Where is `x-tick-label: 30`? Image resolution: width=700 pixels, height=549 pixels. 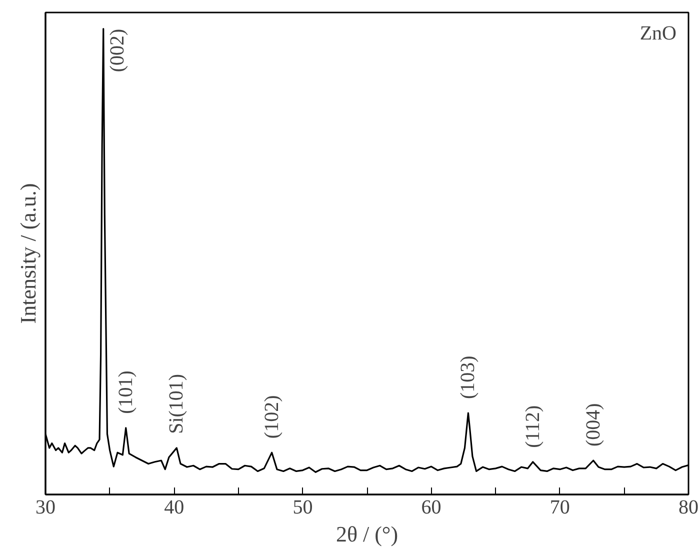 x-tick-label: 30 is located at coordinates (46, 507).